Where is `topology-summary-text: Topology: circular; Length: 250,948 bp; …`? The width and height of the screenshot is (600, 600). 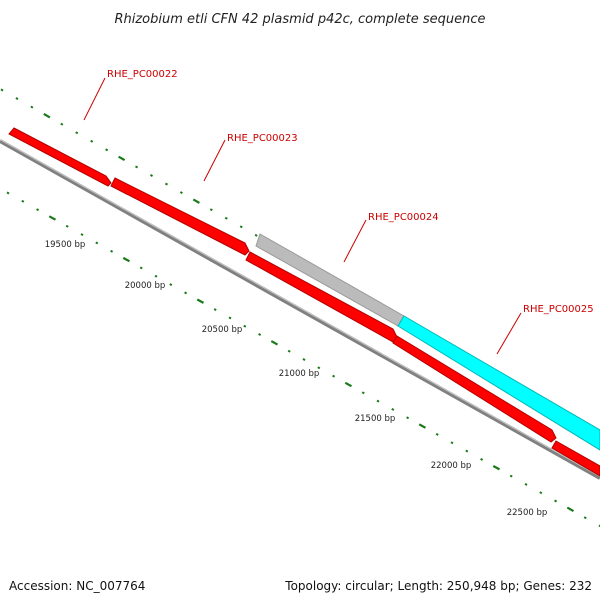
topology-summary-text: Topology: circular; Length: 250,948 bp; … is located at coordinates (438, 586).